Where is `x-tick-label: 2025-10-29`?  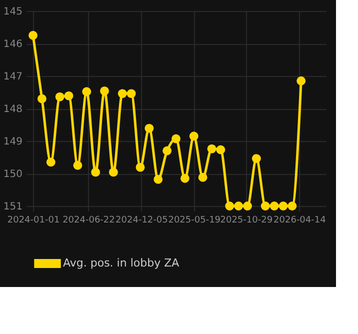
x-tick-label: 2025-10-29 is located at coordinates (246, 221).